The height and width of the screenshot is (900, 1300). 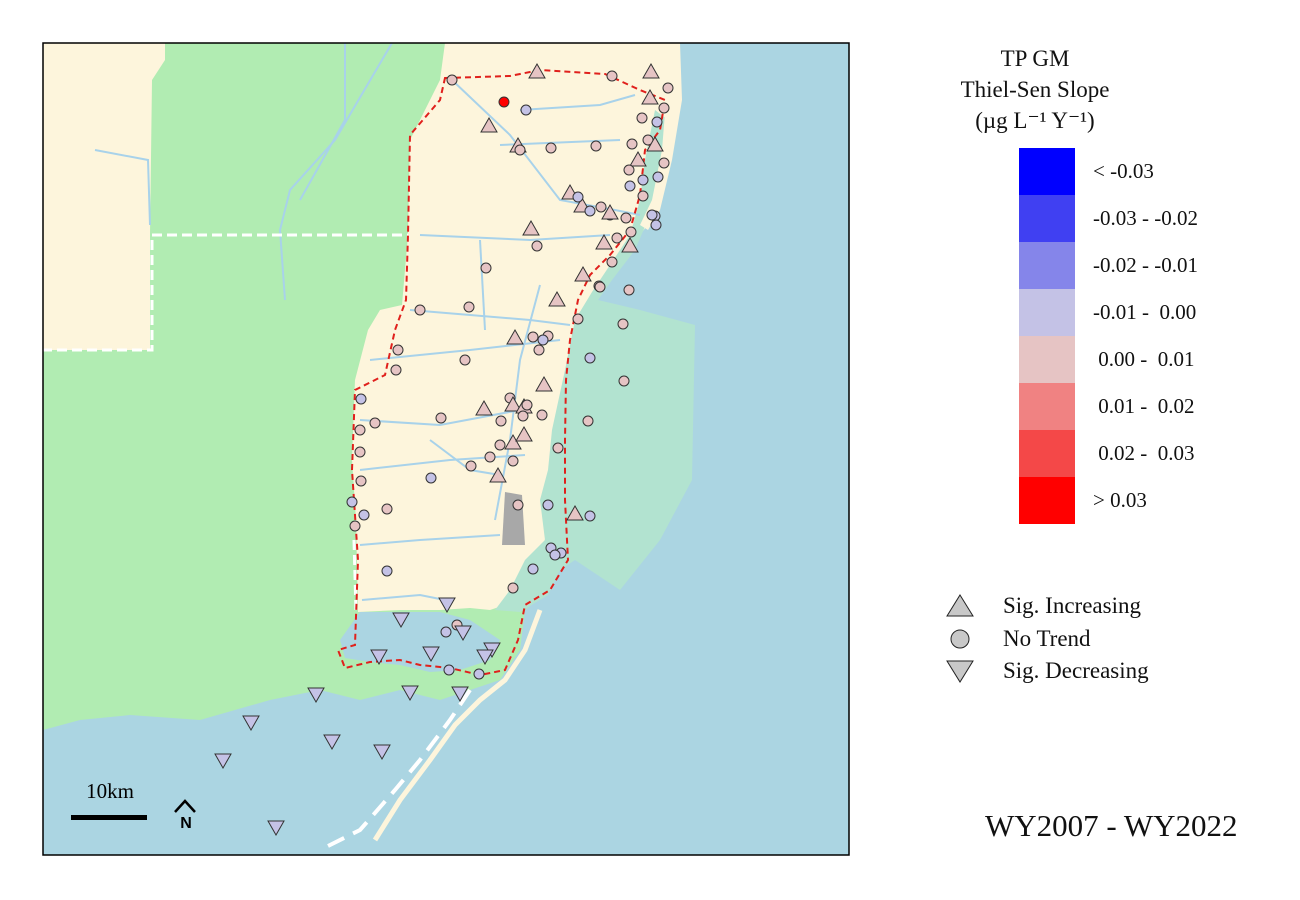 I want to click on park-boundaries, so click(x=225, y=423).